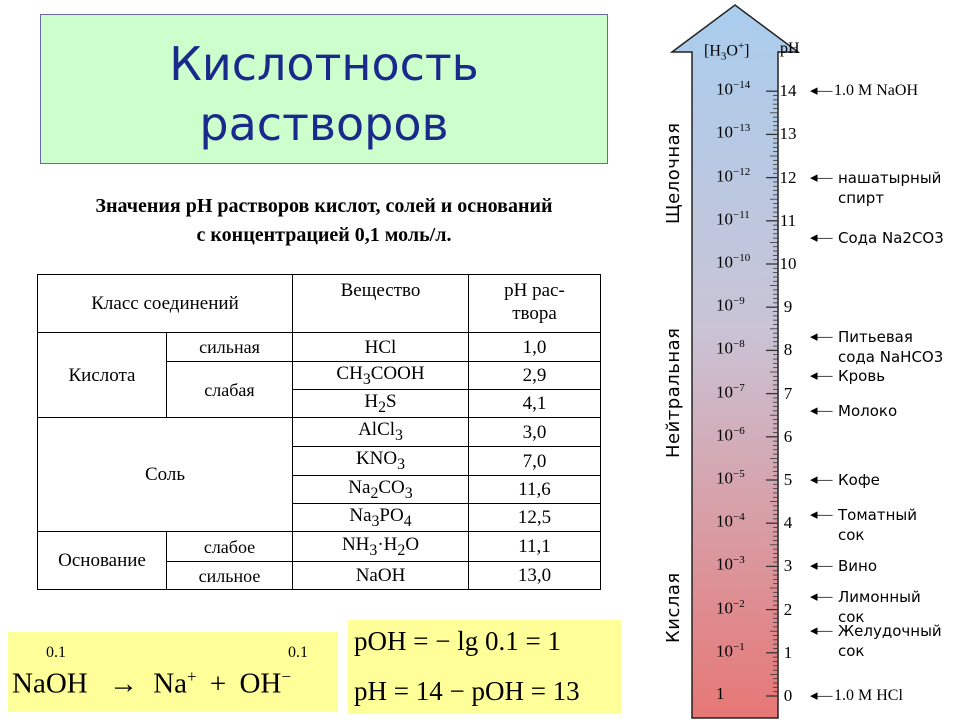  Describe the element at coordinates (788, 566) in the screenshot. I see `ph-tick-label: 3` at that location.